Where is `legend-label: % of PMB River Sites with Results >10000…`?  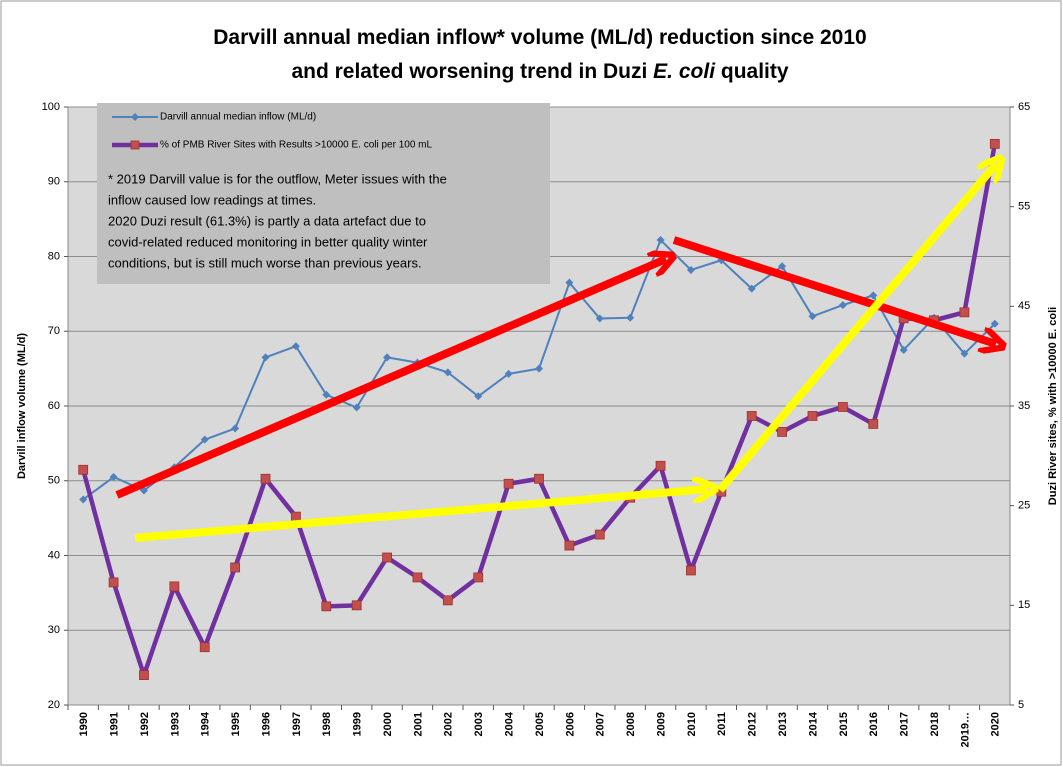 legend-label: % of PMB River Sites with Results >10000… is located at coordinates (296, 145).